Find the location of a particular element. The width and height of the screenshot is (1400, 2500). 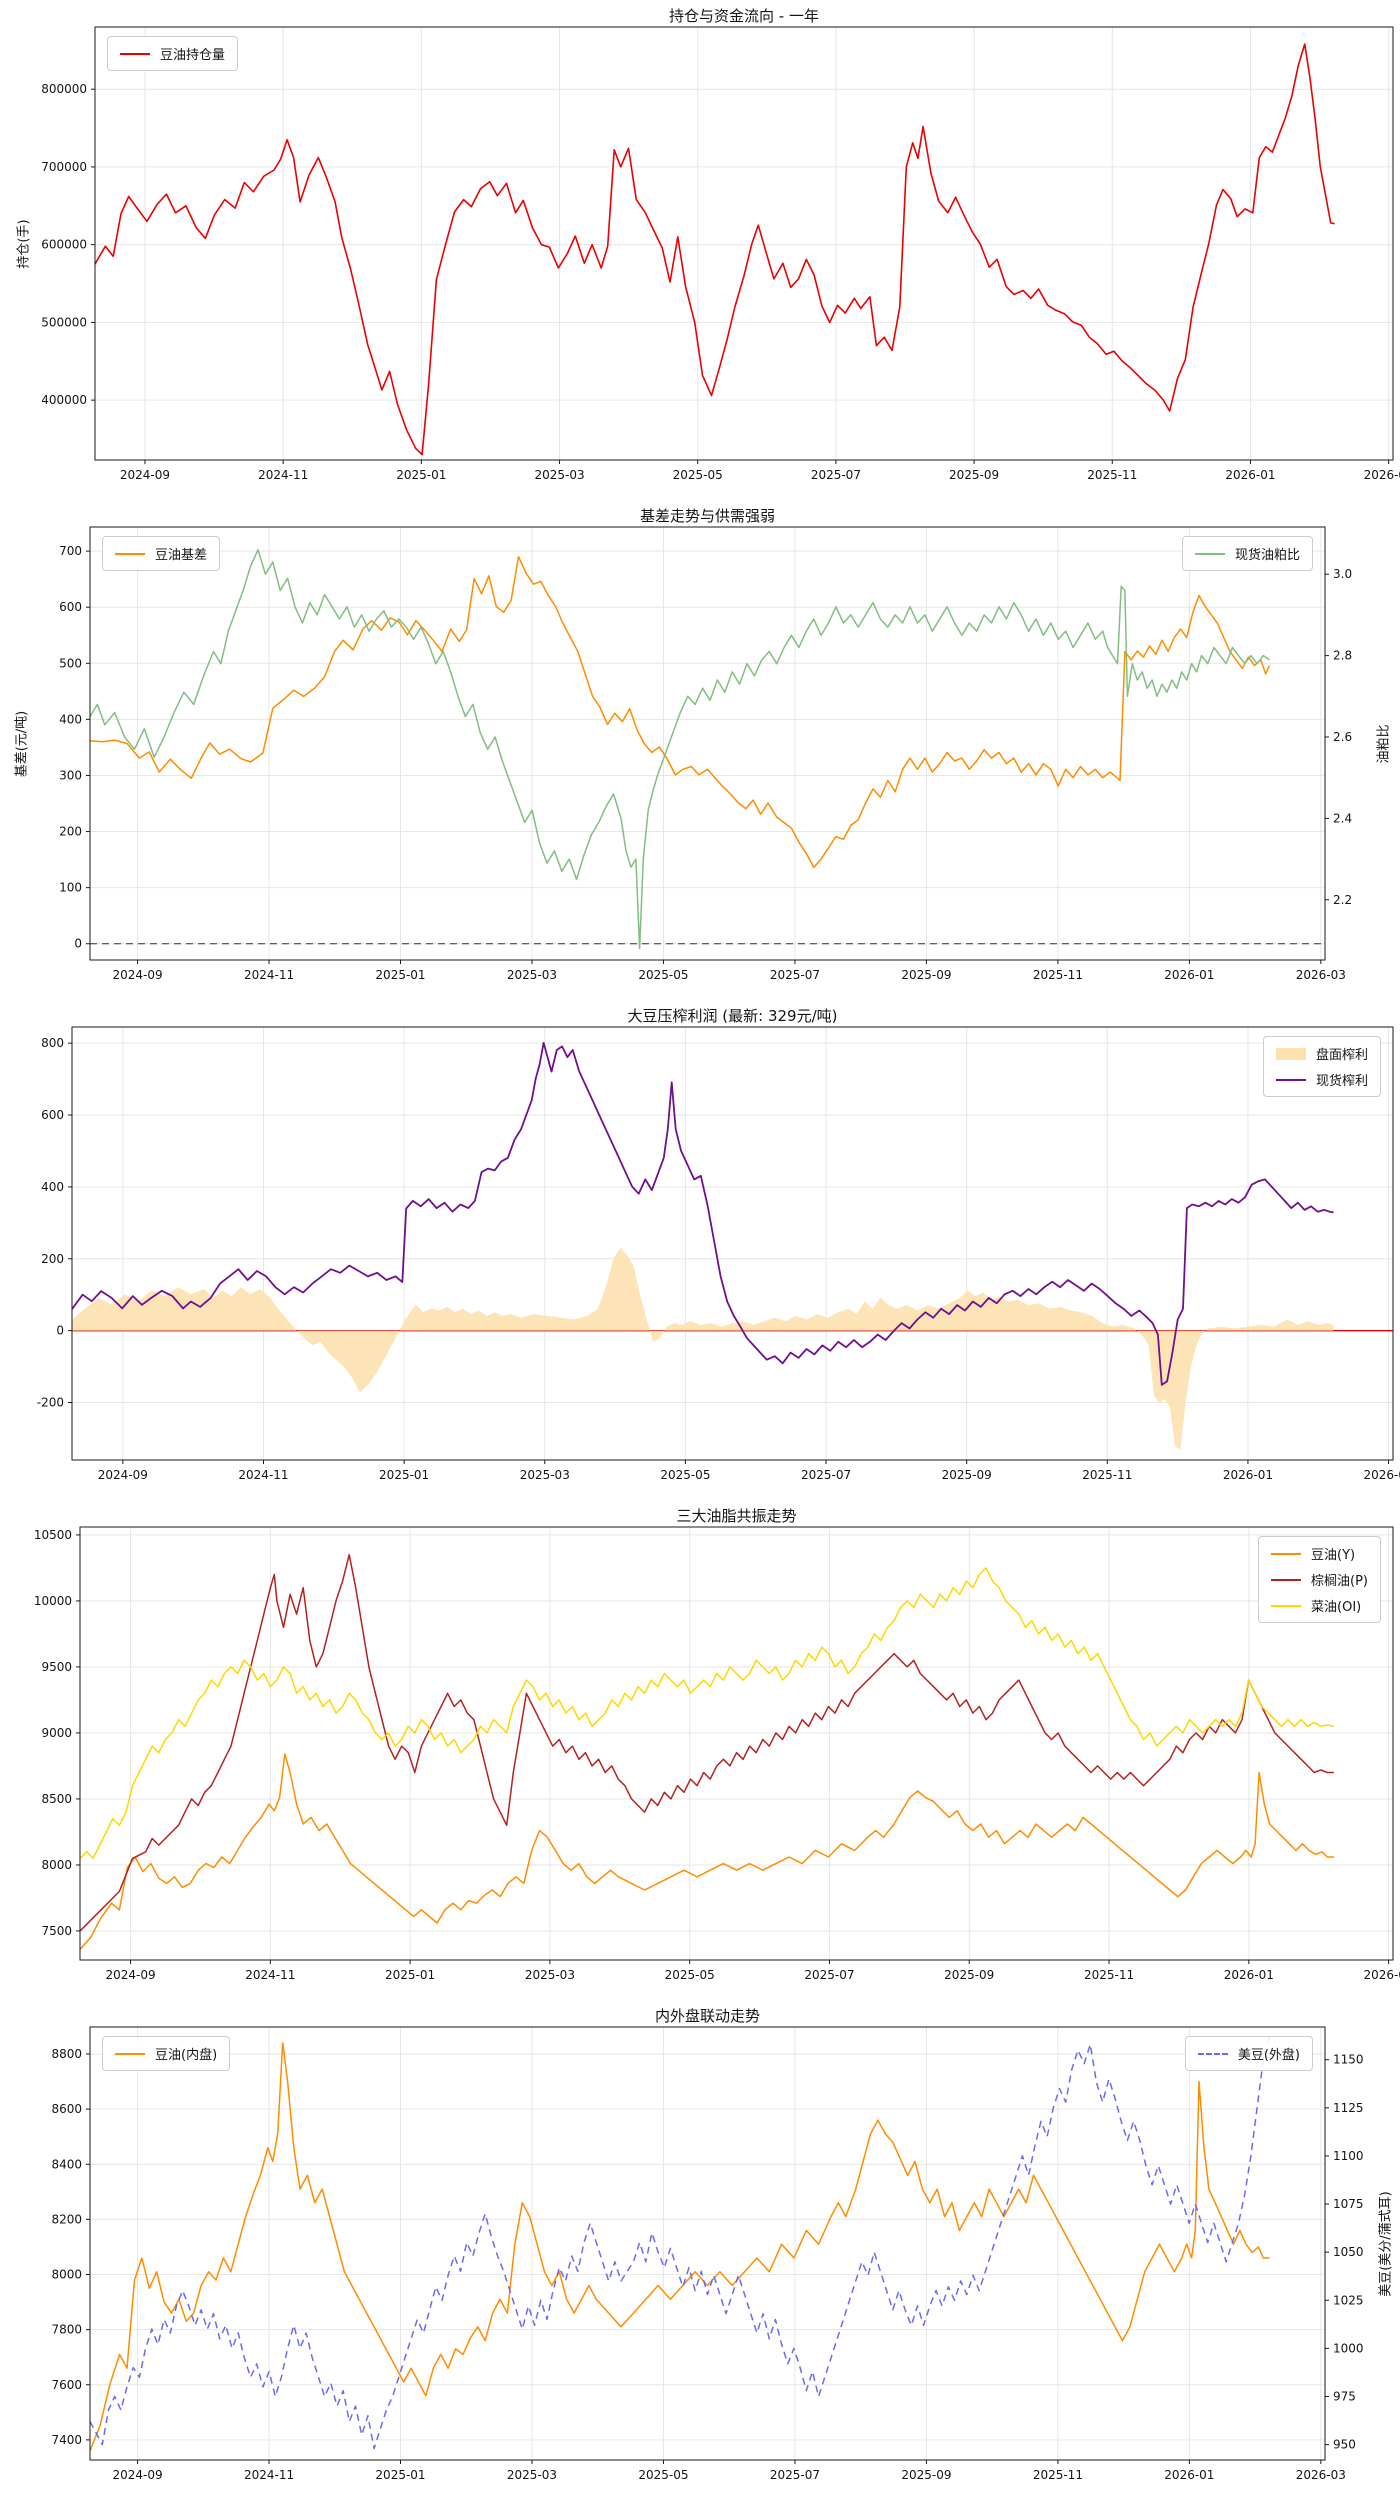

legend-top-right: 盘面榨利现货榨利 is located at coordinates (1321, 1066).